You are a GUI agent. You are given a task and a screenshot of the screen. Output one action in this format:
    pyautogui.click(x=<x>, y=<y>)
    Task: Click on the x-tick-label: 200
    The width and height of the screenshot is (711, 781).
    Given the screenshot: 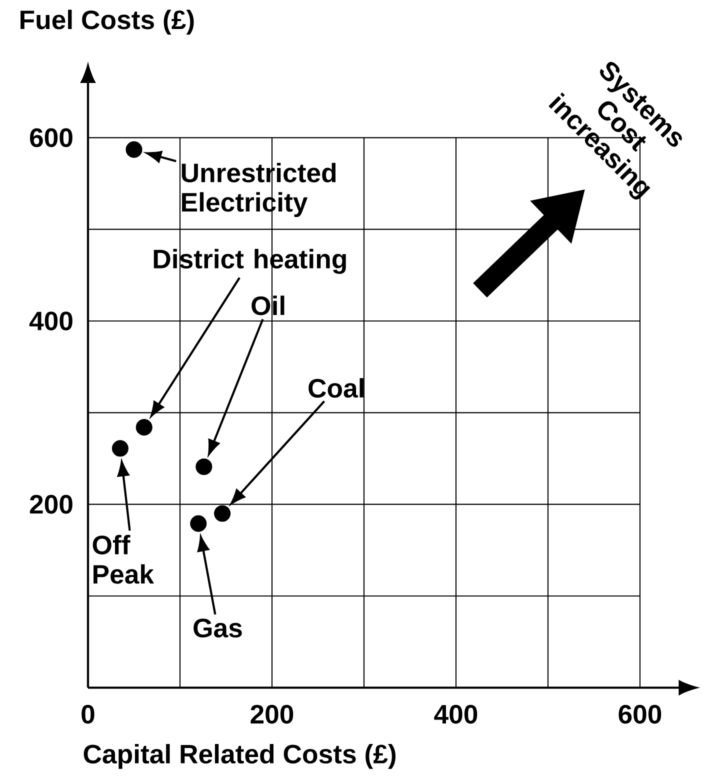 What is the action you would take?
    pyautogui.click(x=272, y=714)
    